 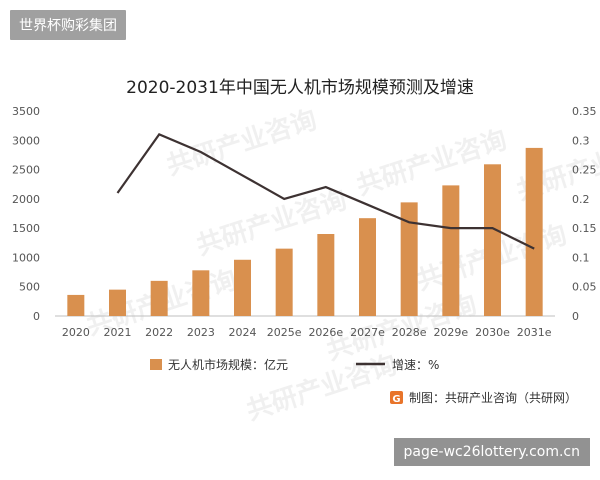 What do you see at coordinates (367, 332) in the screenshot?
I see `x-axis-tick: 2027e` at bounding box center [367, 332].